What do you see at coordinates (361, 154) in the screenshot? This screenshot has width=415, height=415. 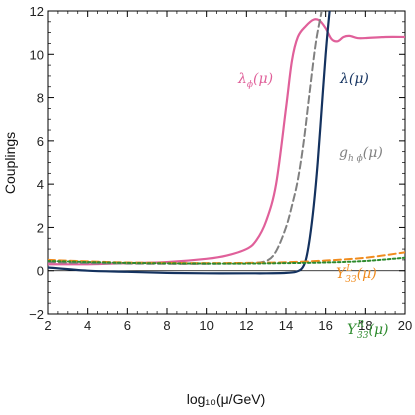 I see `label-g-h-phi: gh ϕ(μ)` at bounding box center [361, 154].